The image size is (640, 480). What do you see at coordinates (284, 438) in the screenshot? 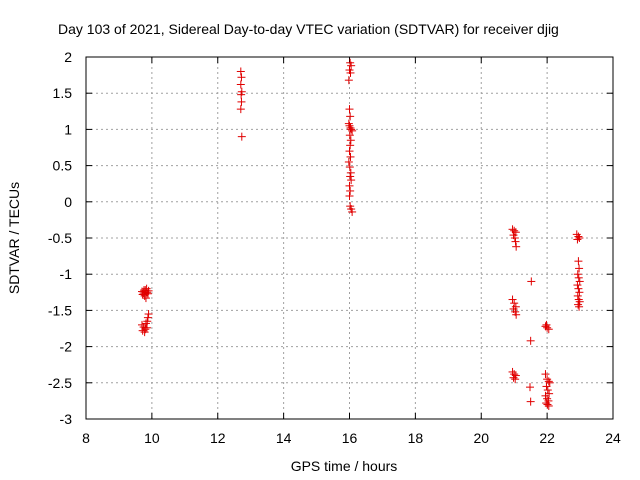
I see `x-tick-label: 14` at bounding box center [284, 438].